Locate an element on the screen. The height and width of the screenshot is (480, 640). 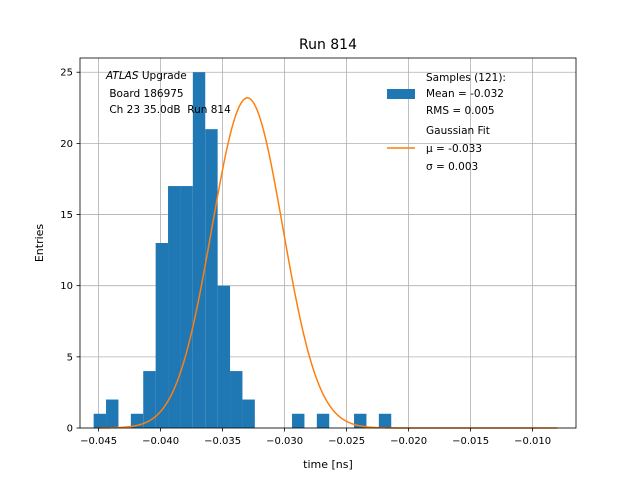
x-tick-label: −0.025 is located at coordinates (346, 441).